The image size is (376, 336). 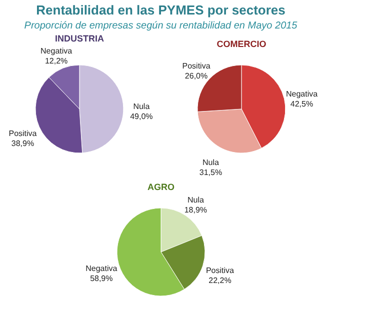 What do you see at coordinates (161, 26) in the screenshot?
I see `text: Proporción de empresas según su rentabilidad en Mayo 2015` at bounding box center [161, 26].